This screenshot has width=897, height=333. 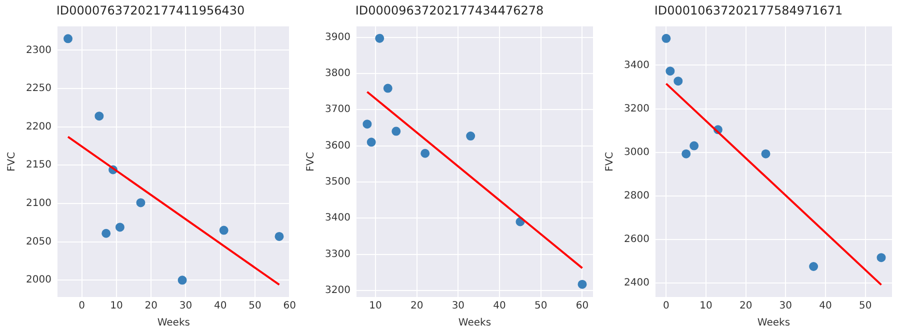 What do you see at coordinates (337, 182) in the screenshot?
I see `y-tick-label: 3500` at bounding box center [337, 182].